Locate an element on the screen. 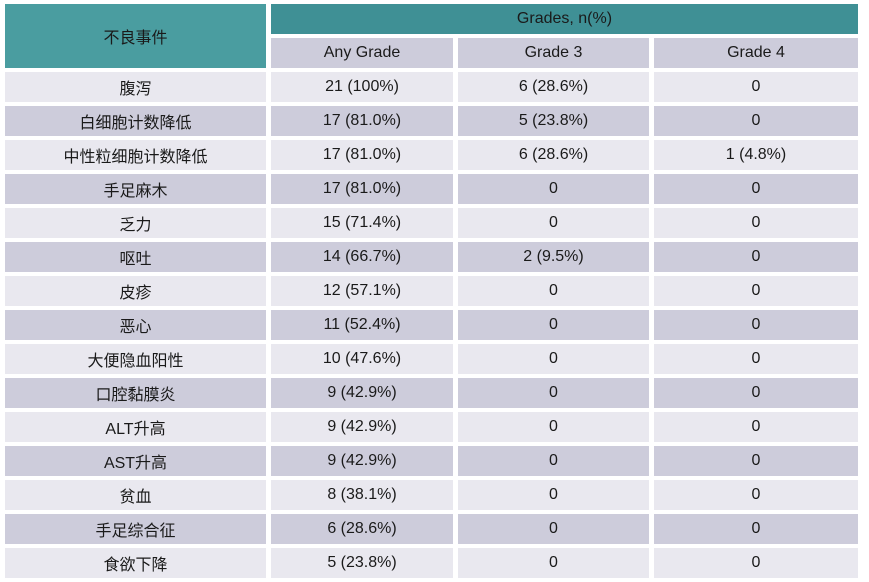  adverse-event-name: ALT升高 is located at coordinates (135, 427).